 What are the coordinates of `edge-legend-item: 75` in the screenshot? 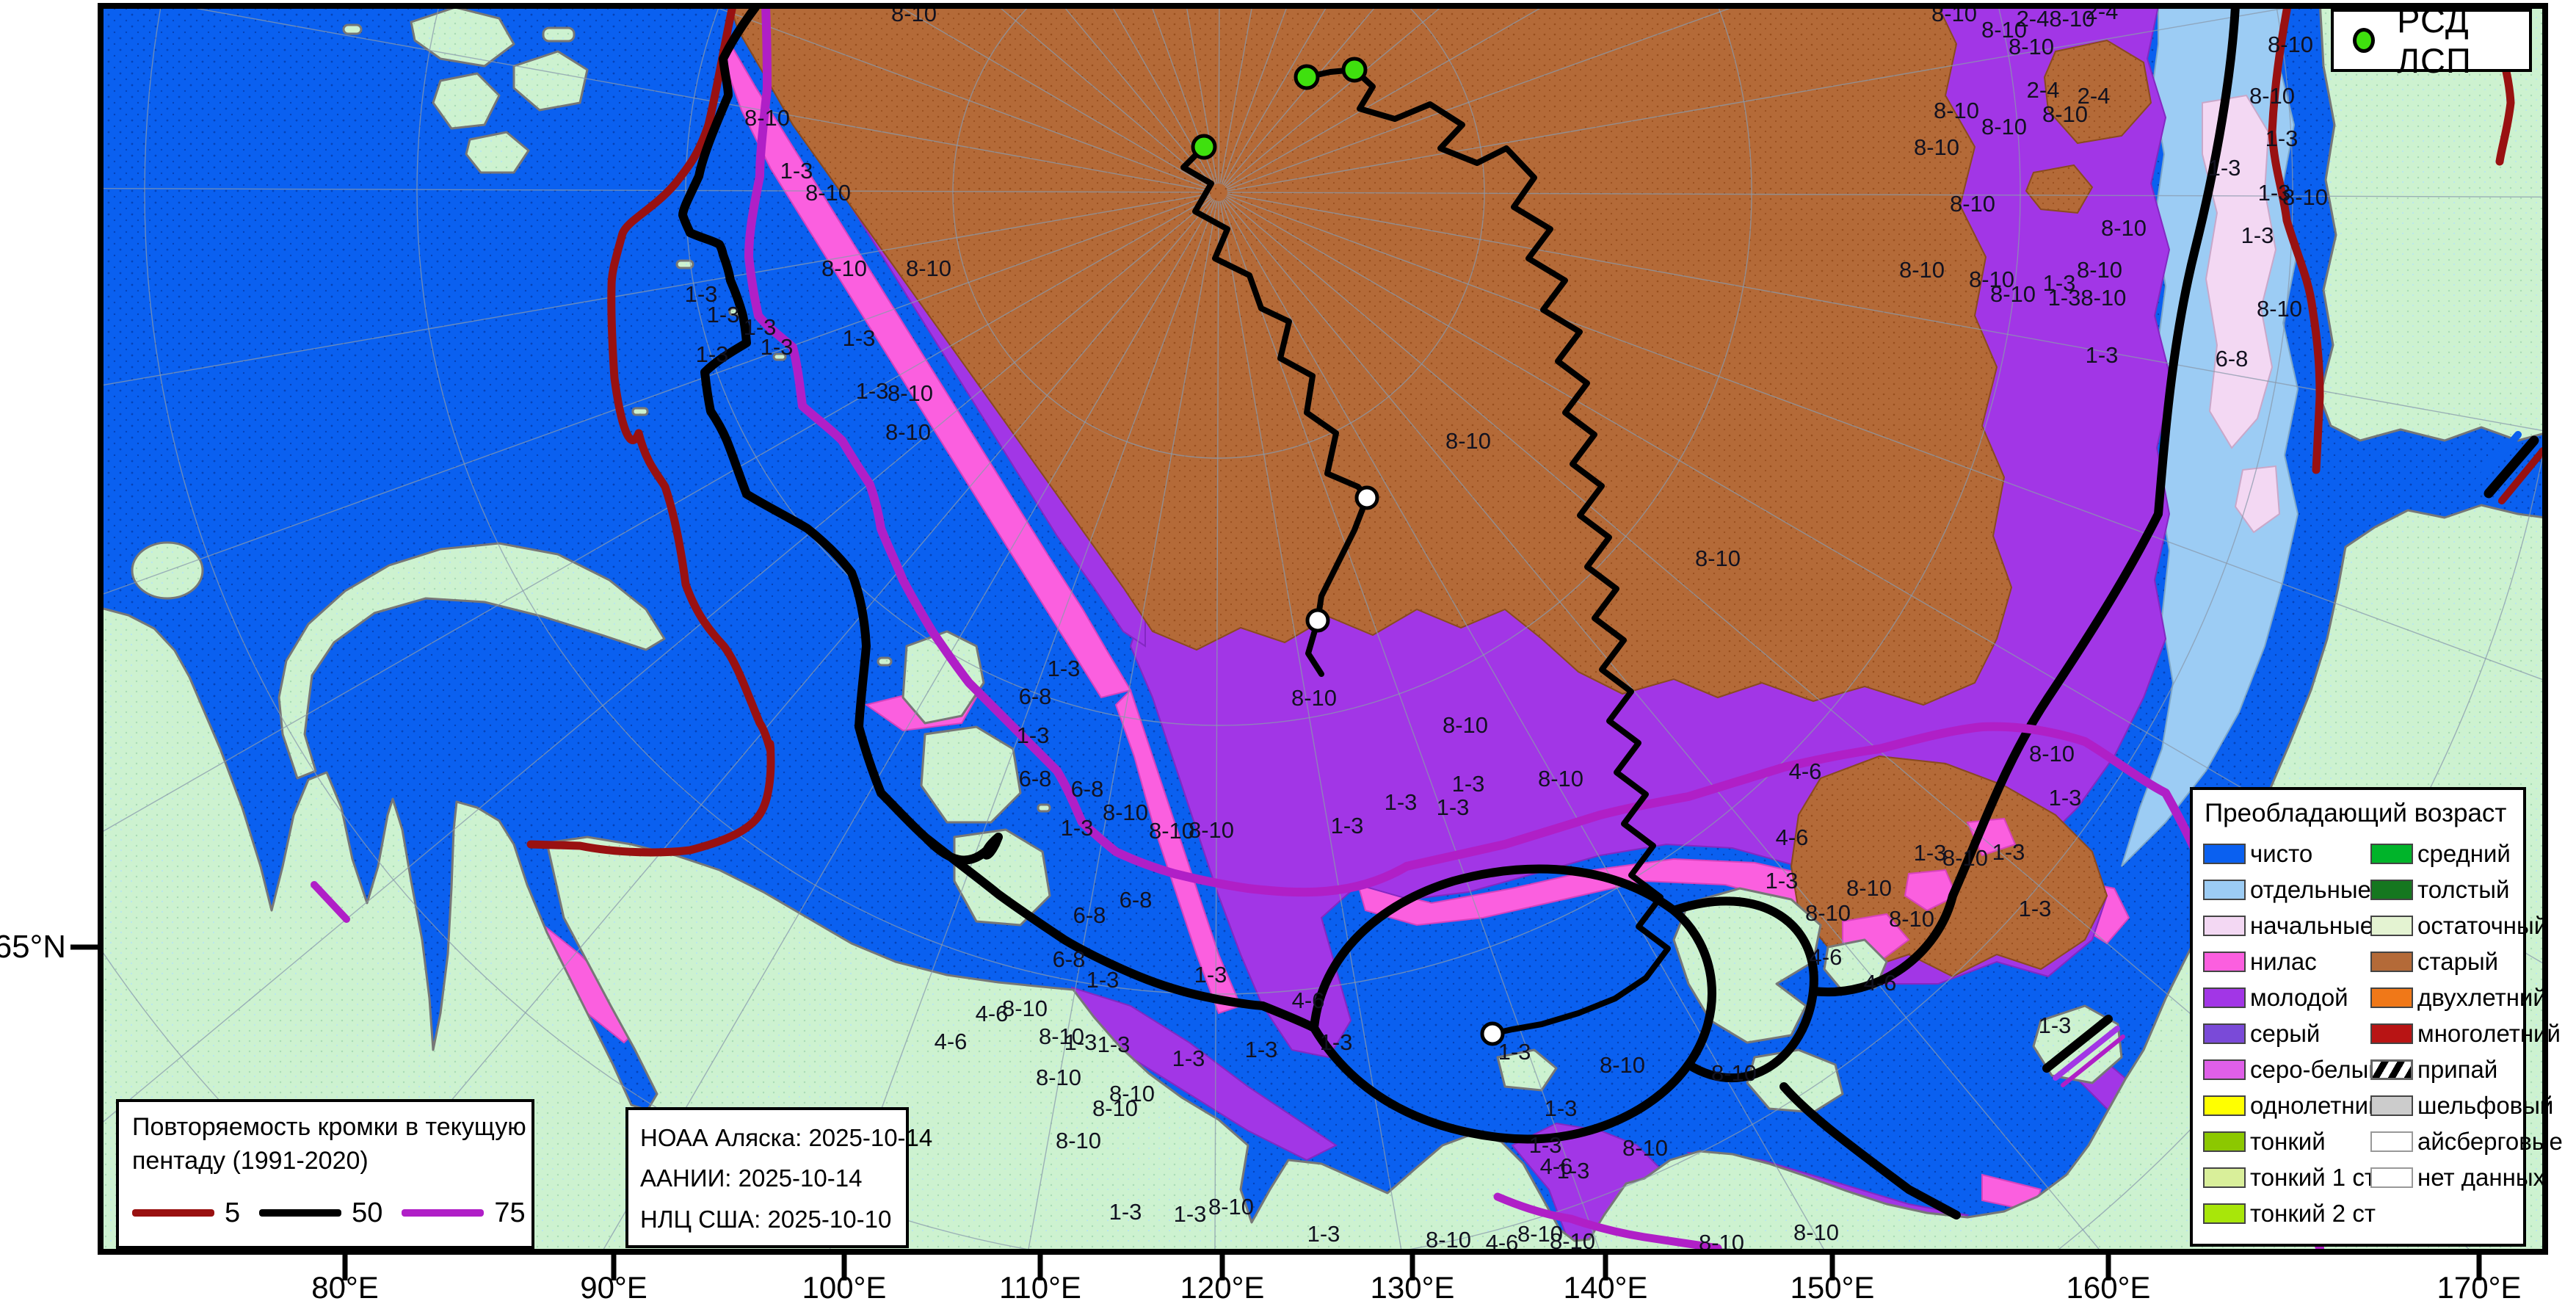 It's located at (473, 1213).